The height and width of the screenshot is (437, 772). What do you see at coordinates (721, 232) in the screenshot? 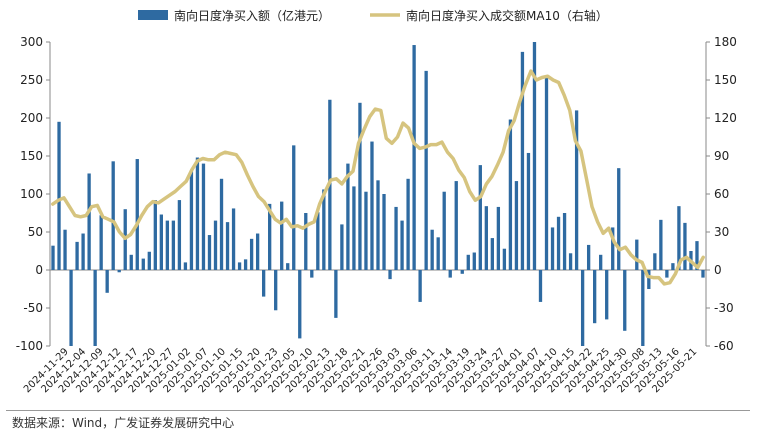
I see `right-tick-label: 30` at bounding box center [721, 232].